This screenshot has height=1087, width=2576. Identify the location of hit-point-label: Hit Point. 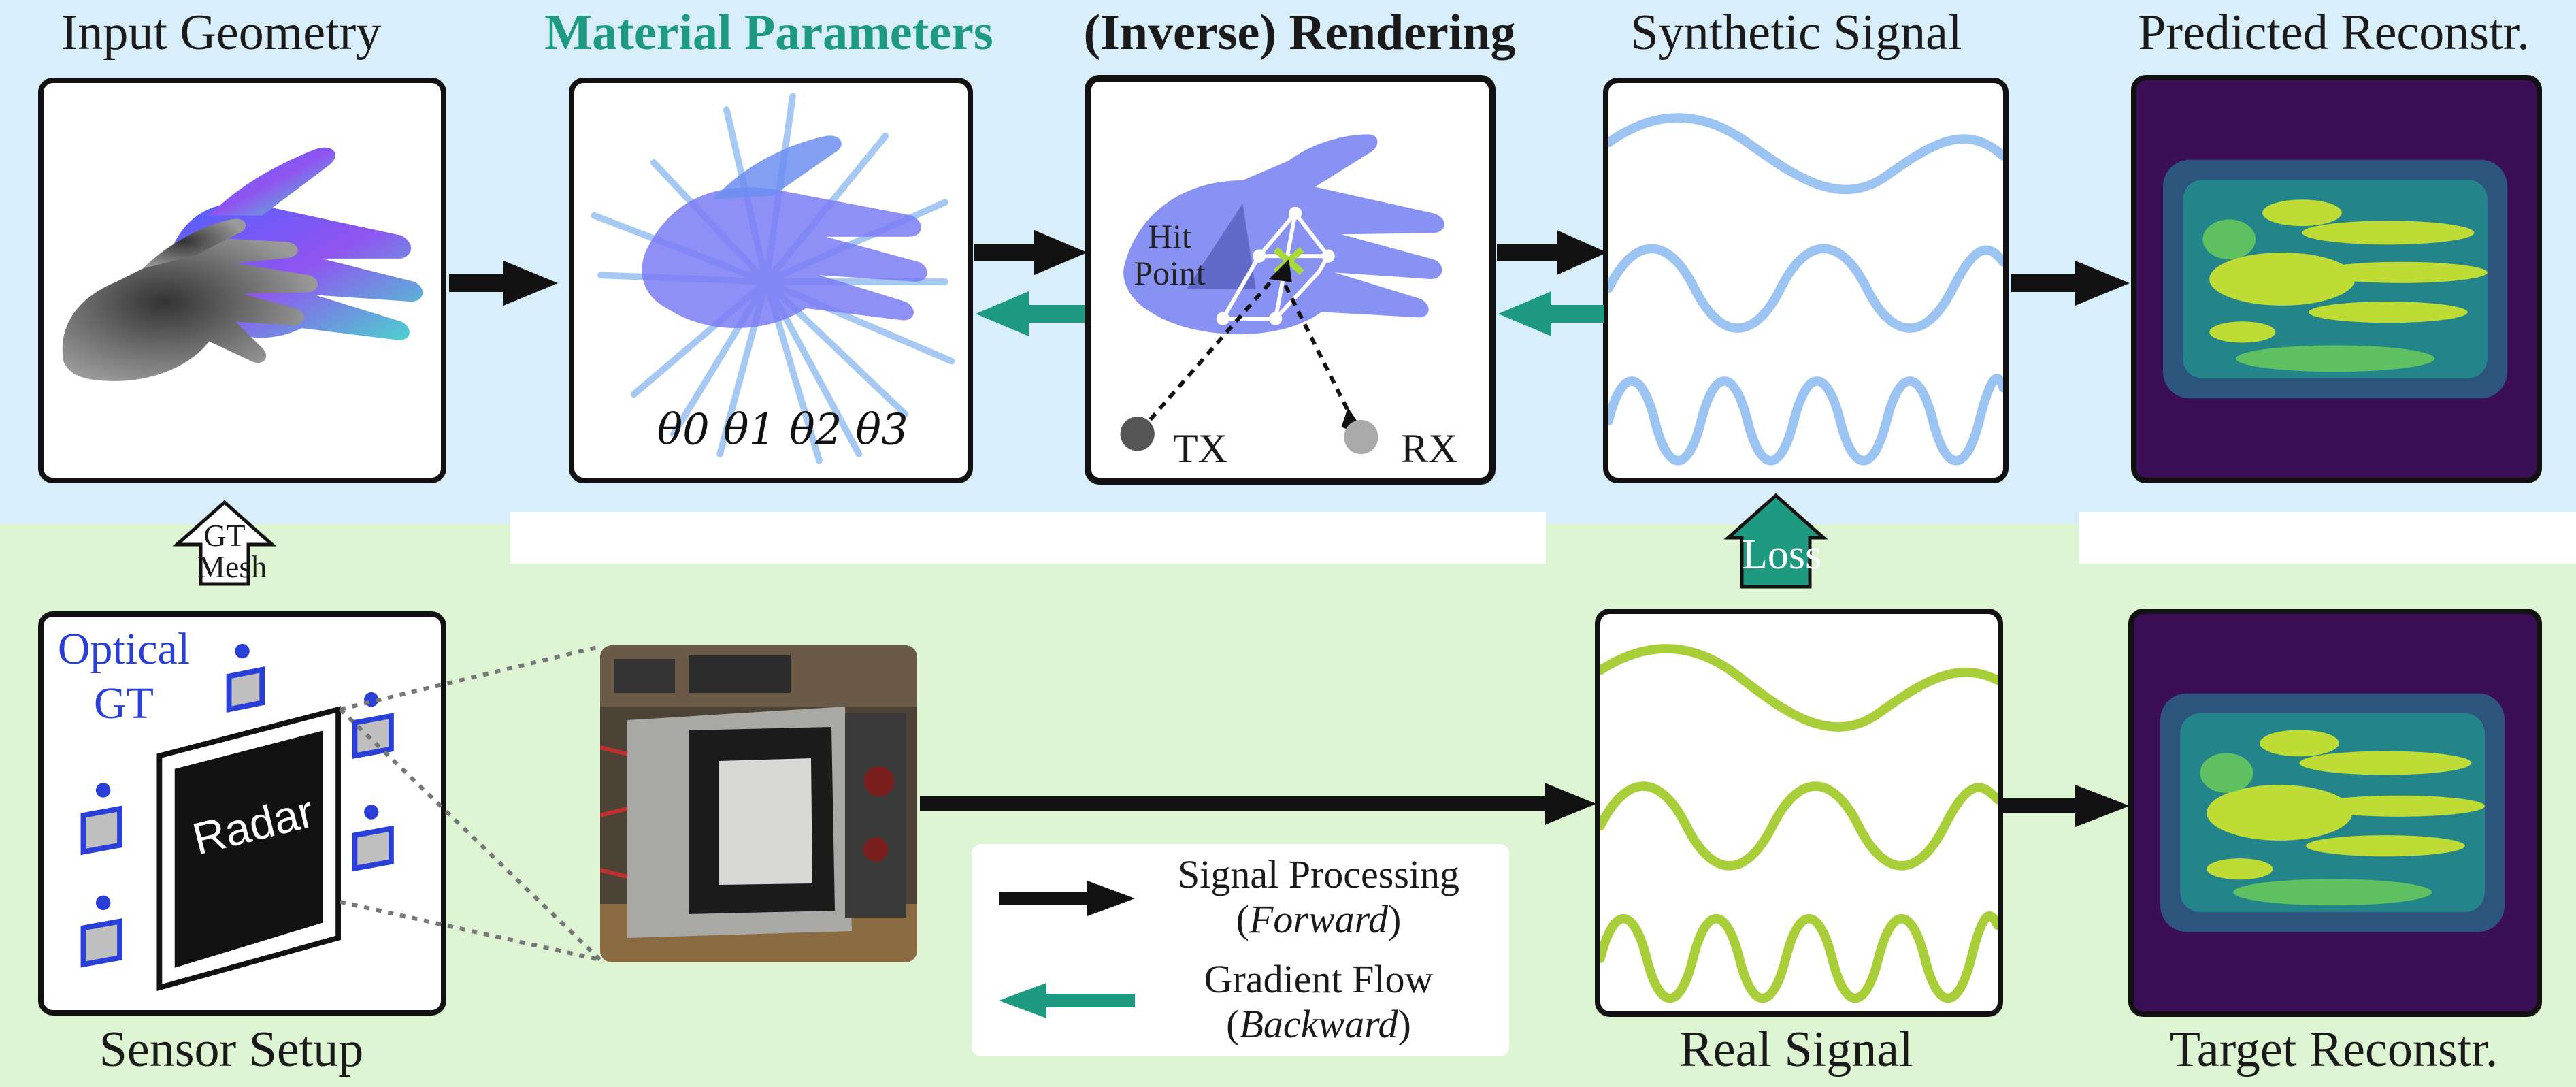
(1169, 254).